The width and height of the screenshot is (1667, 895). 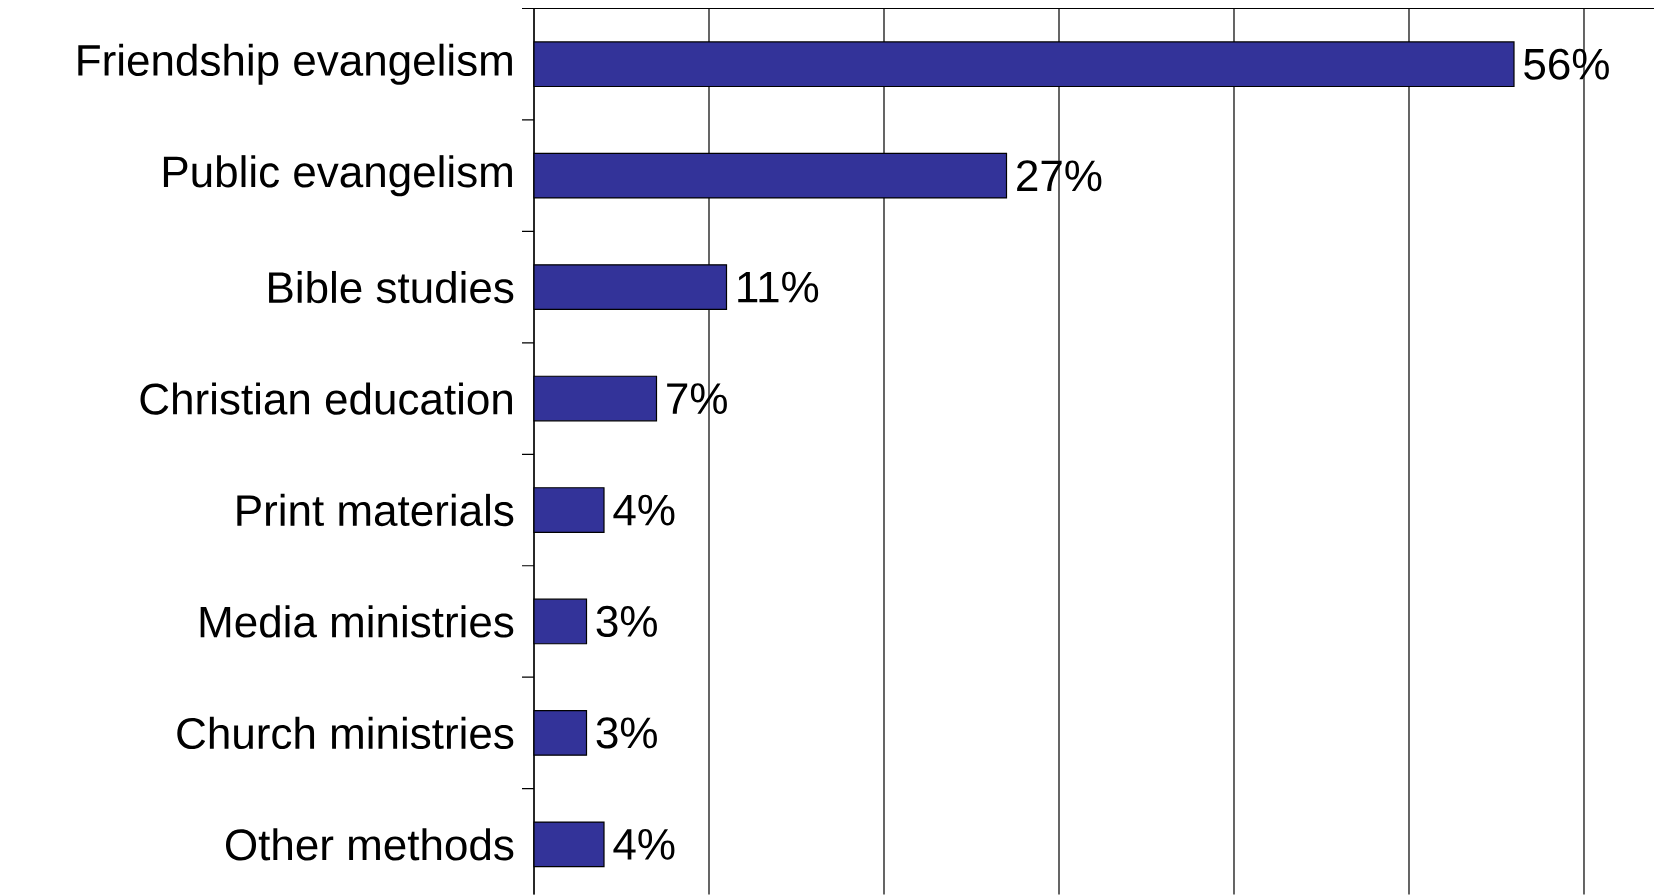 What do you see at coordinates (369, 844) in the screenshot?
I see `y-tick-label: Other methods` at bounding box center [369, 844].